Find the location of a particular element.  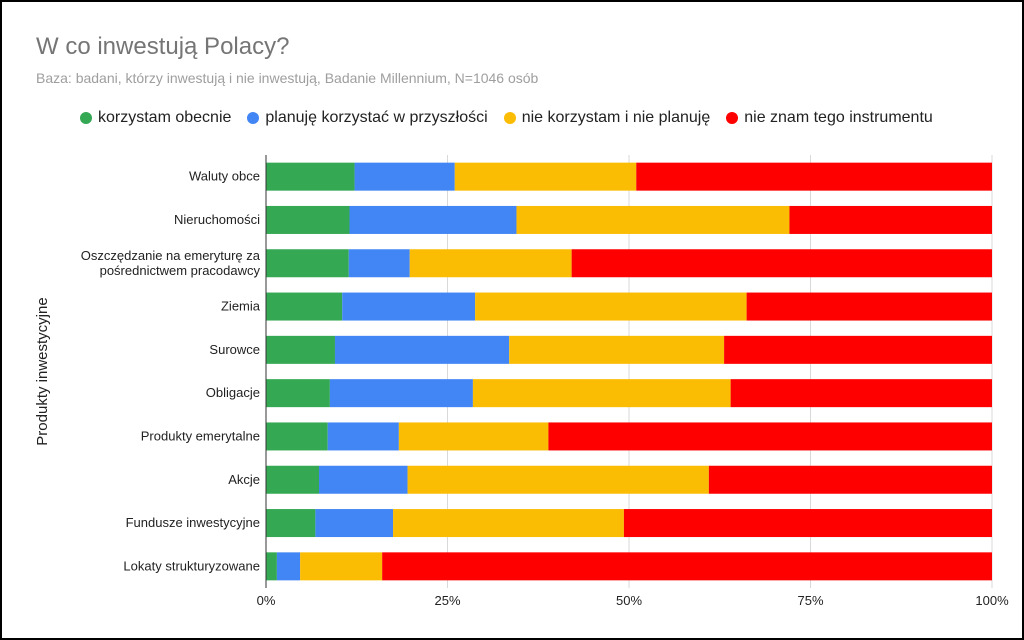

category-label: Surowce is located at coordinates (234, 349).